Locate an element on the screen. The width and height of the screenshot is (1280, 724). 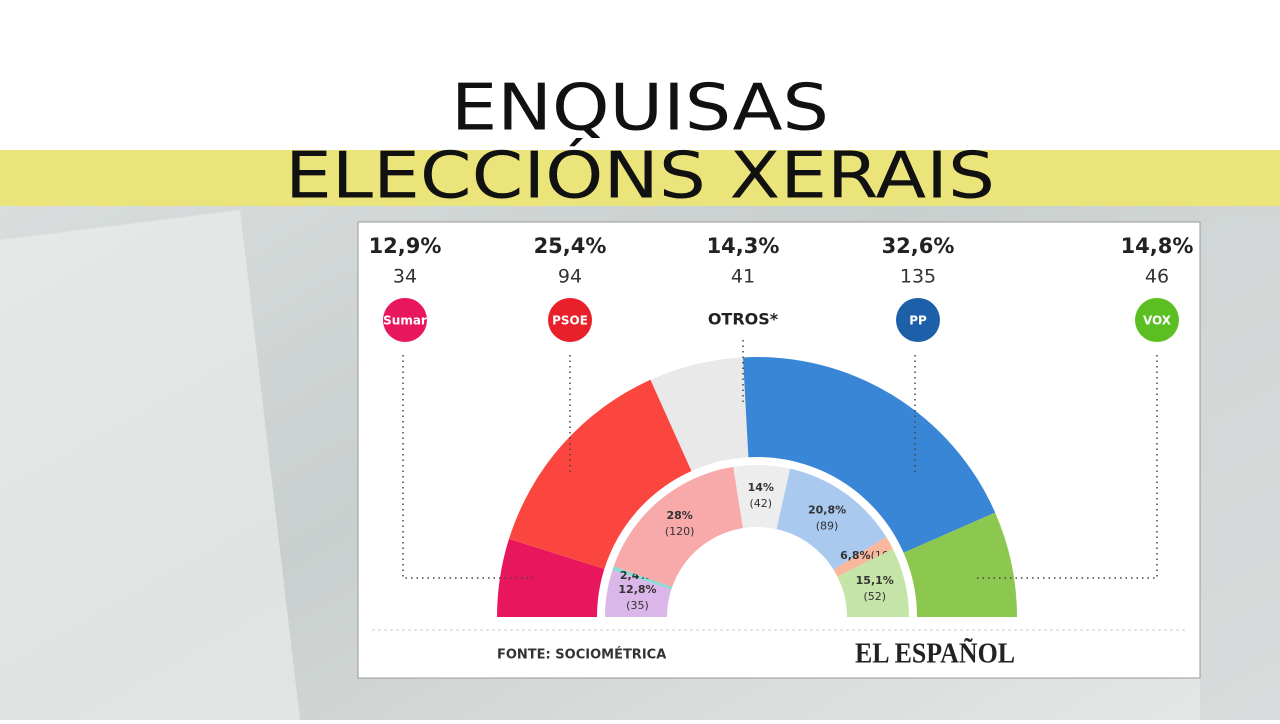
subtitle-band is located at coordinates (640, 178).